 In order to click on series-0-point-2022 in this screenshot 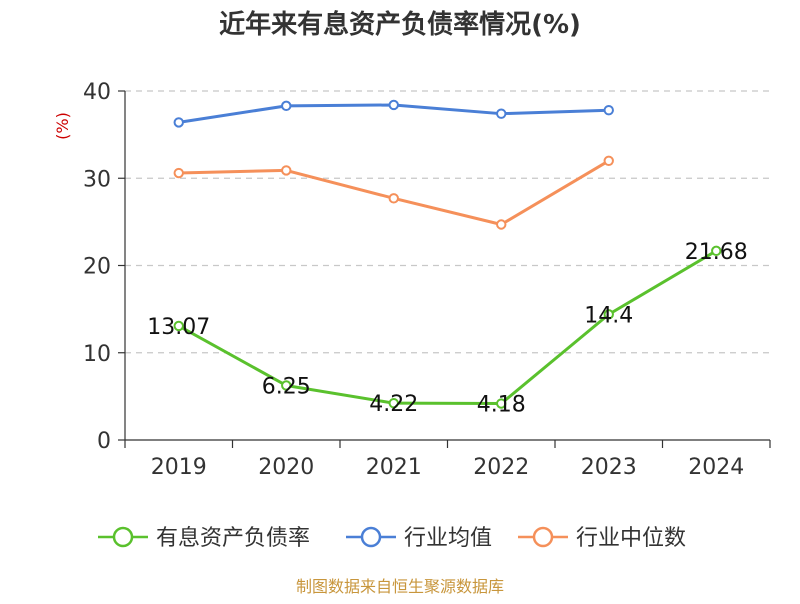, I will do `click(501, 403)`.